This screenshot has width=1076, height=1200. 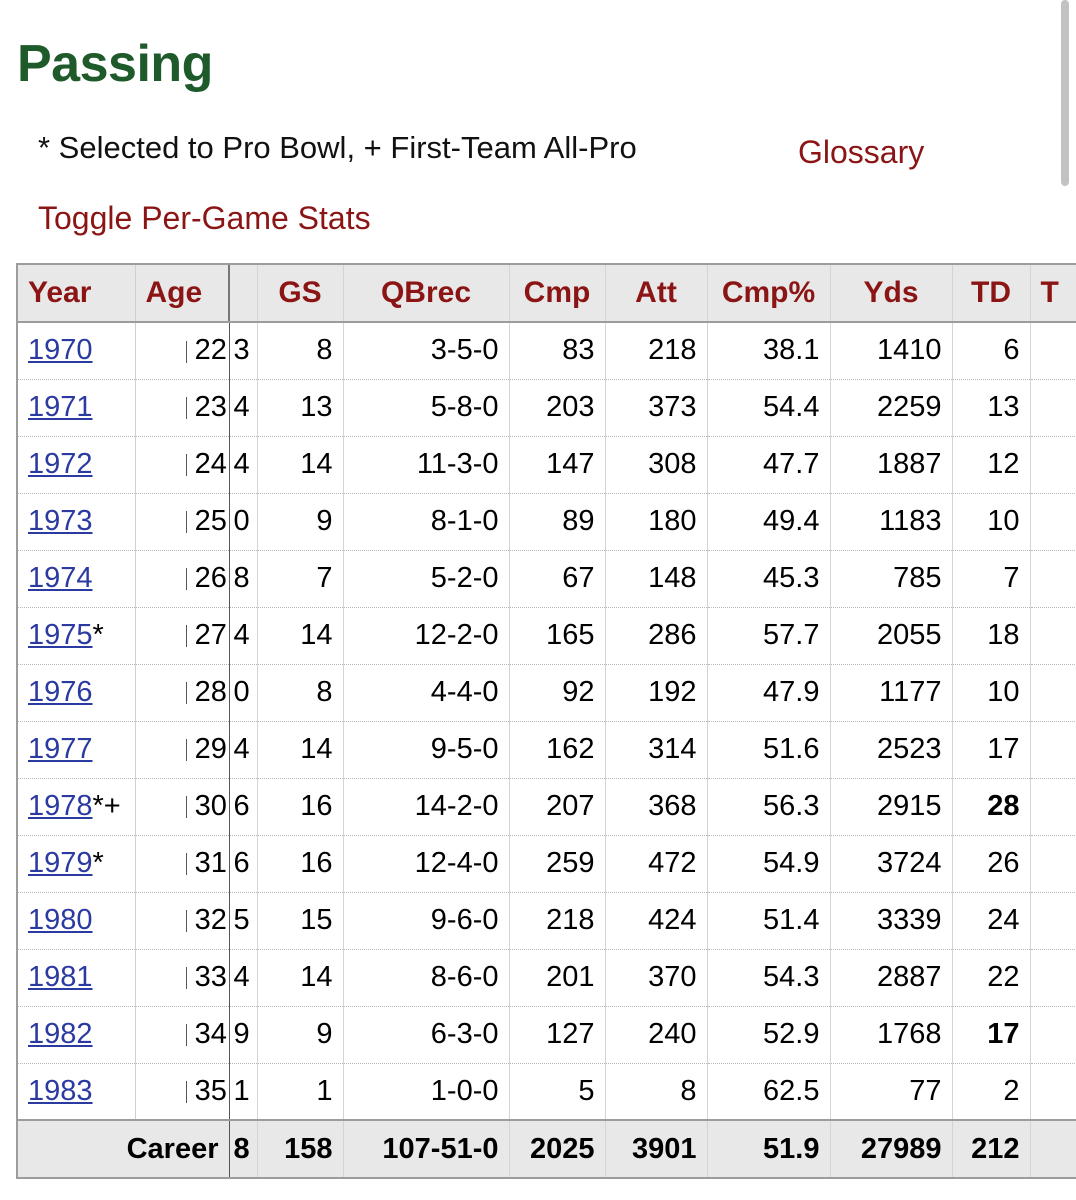 I want to click on header-cmp: Cmp, so click(x=556, y=293).